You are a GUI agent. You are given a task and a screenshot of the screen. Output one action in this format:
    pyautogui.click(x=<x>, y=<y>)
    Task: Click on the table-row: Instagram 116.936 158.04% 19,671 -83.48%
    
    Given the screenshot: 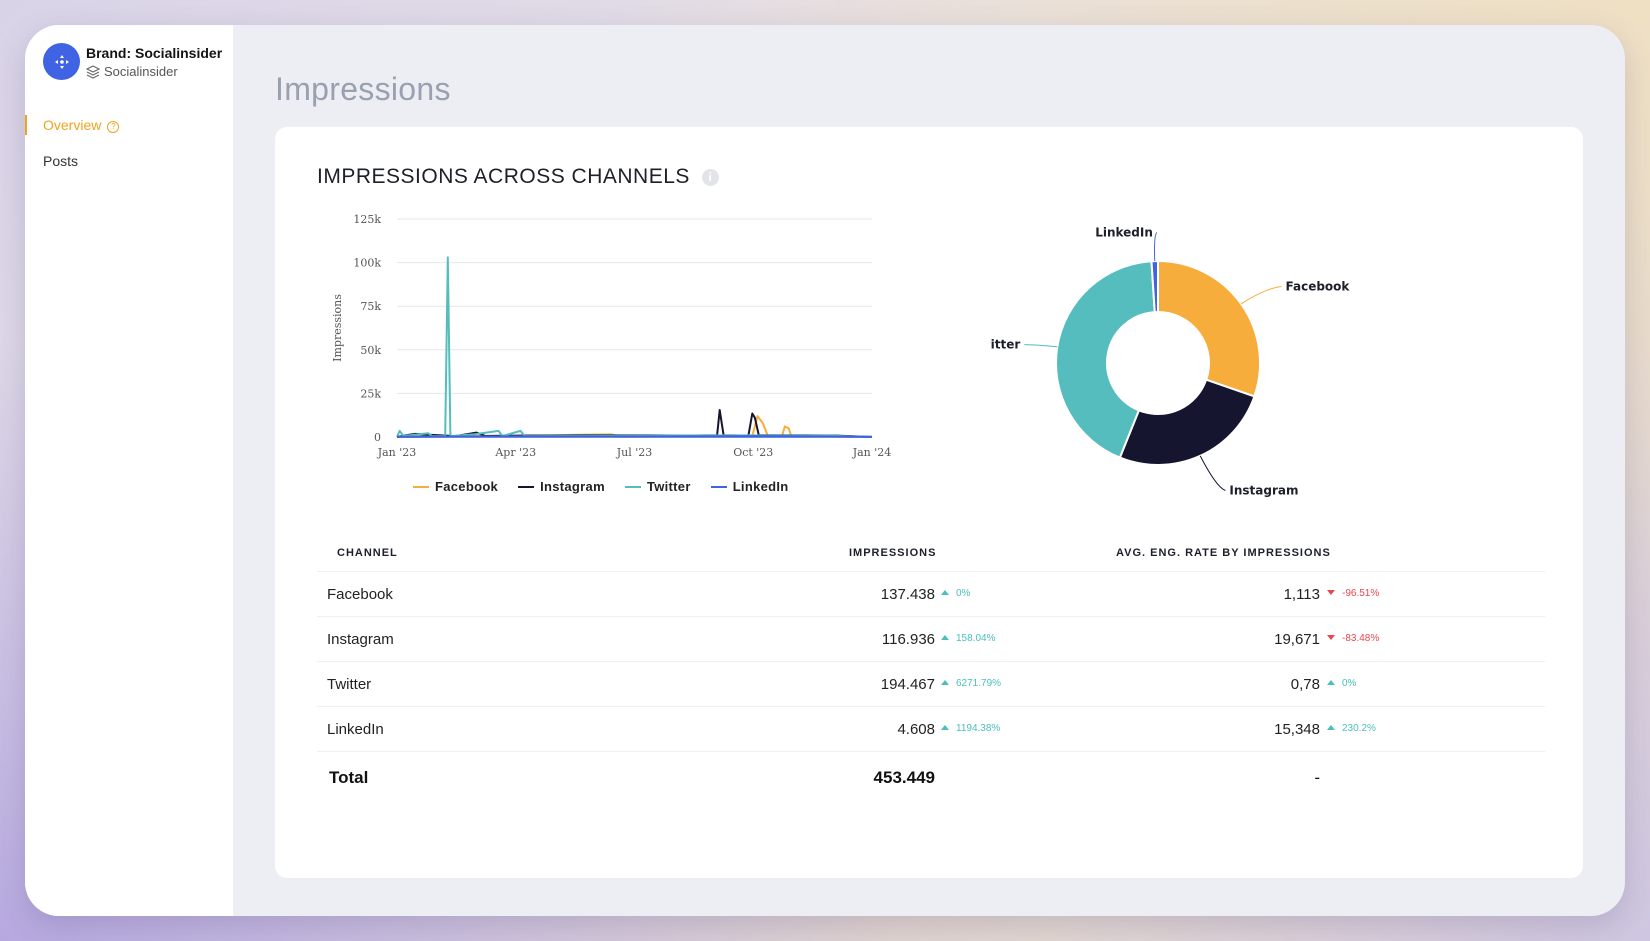 What is the action you would take?
    pyautogui.click(x=931, y=639)
    